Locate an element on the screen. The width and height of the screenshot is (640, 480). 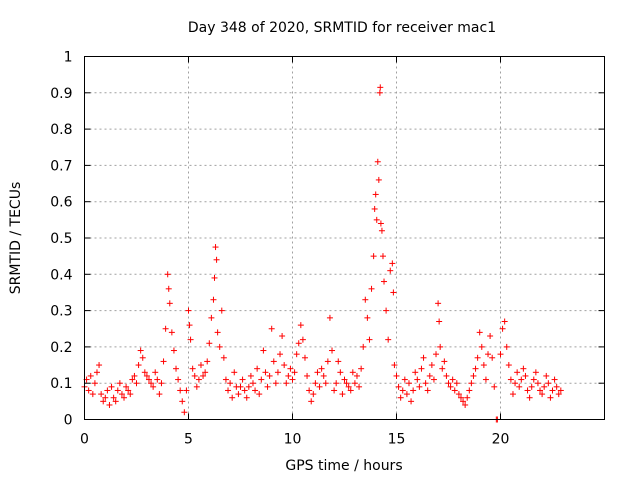
x-tick-label: 20 is located at coordinates (501, 440).